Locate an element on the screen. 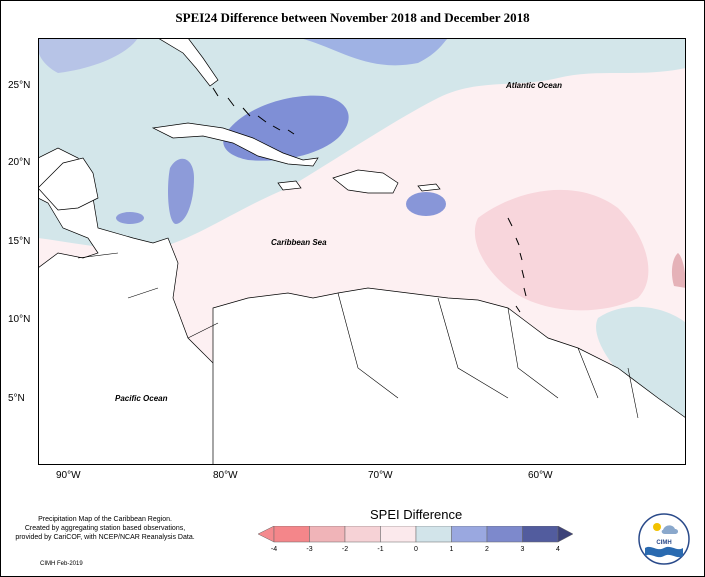 The height and width of the screenshot is (577, 705). land-puerto-rico is located at coordinates (429, 187).